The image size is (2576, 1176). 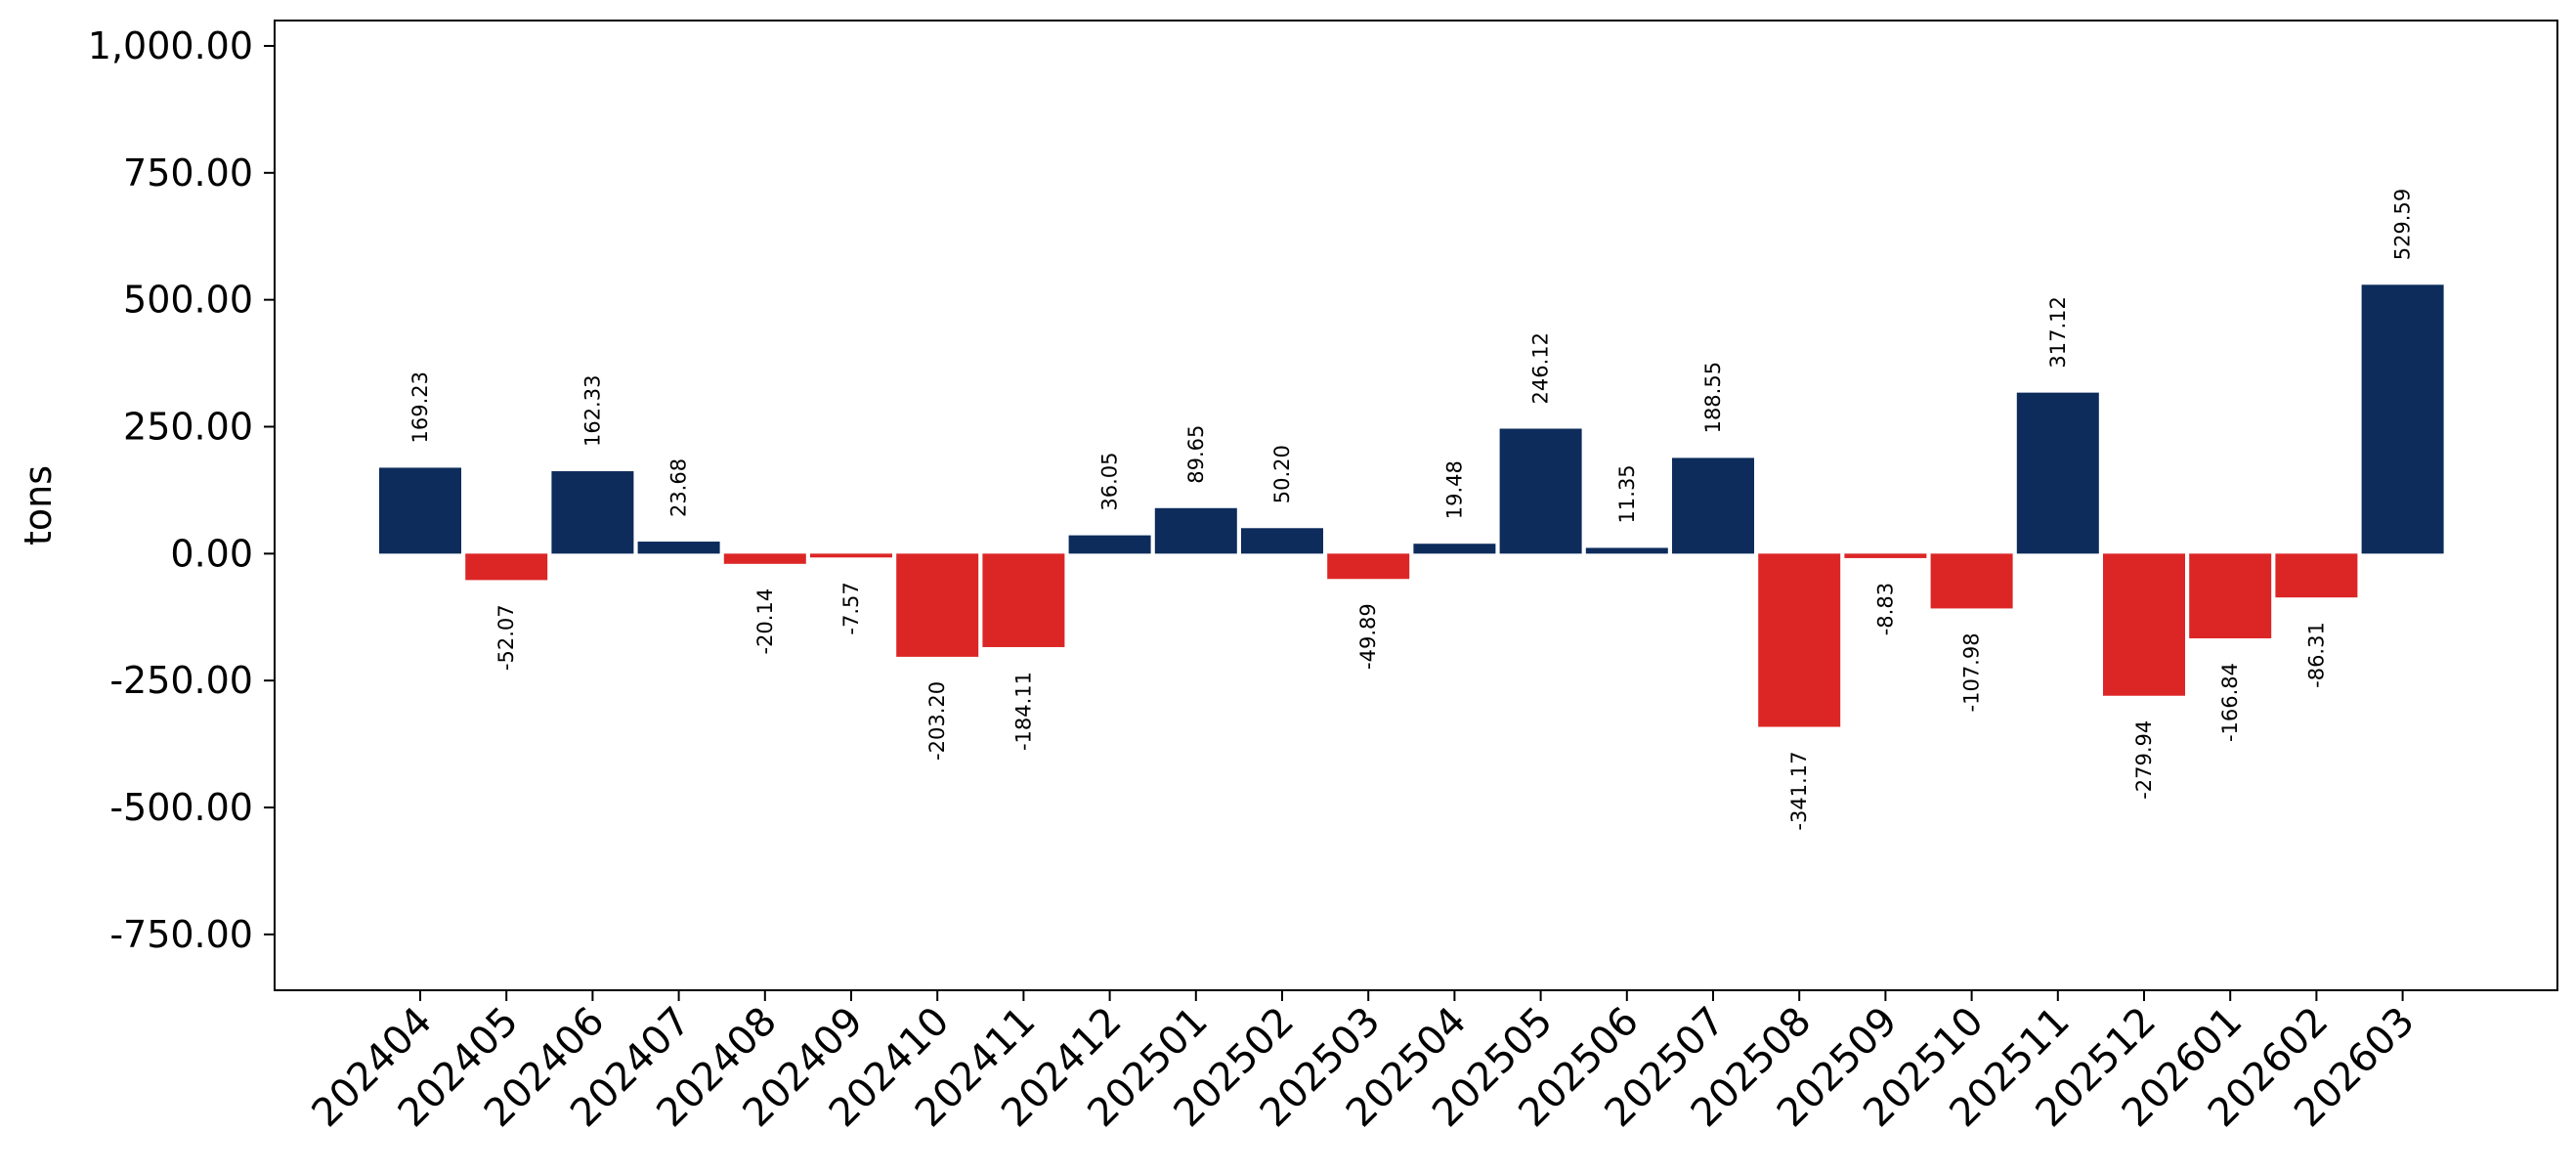 I want to click on y-tick-label: 250.00, so click(x=188, y=427).